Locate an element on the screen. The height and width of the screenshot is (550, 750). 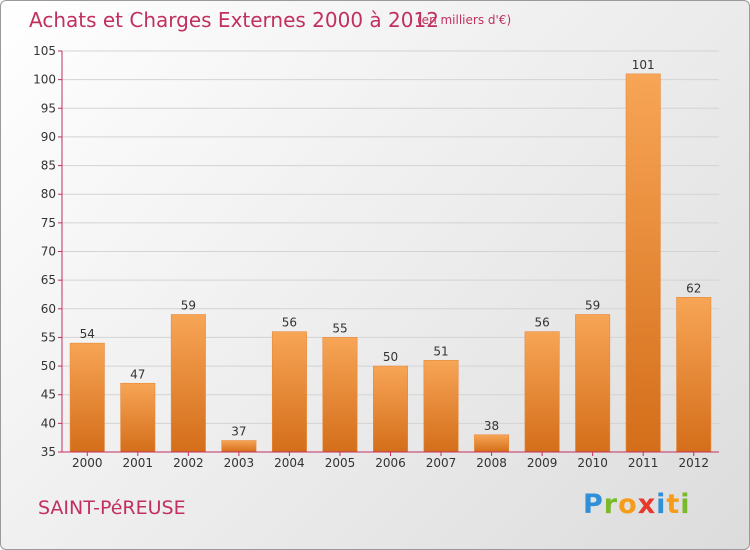
logo-letter: t is located at coordinates (673, 504).